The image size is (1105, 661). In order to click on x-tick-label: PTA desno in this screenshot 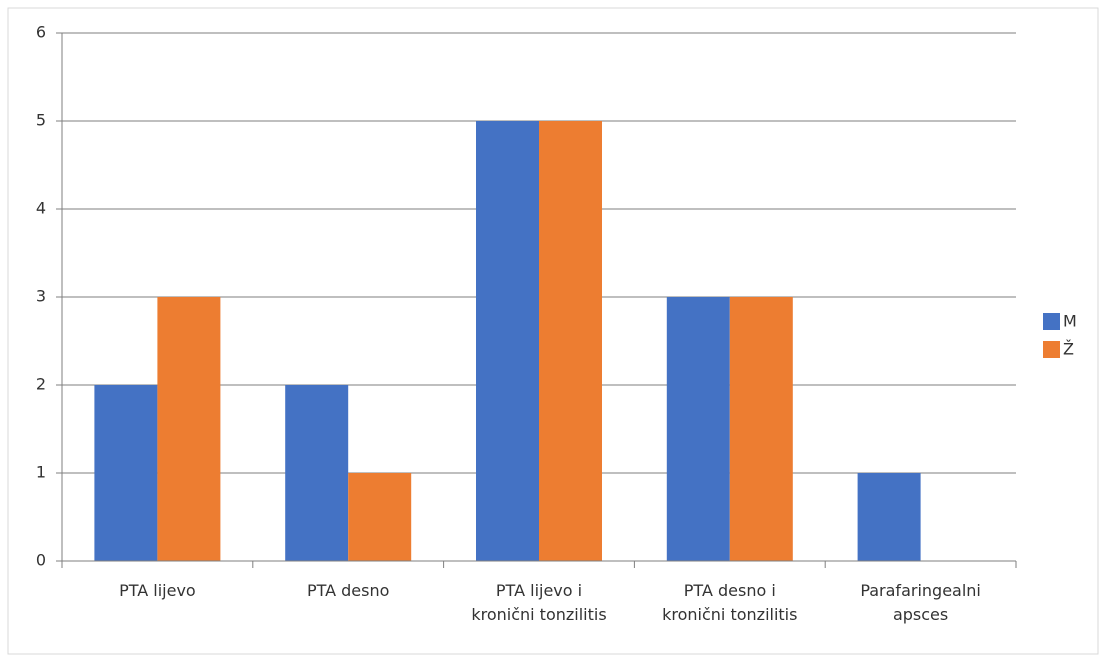, I will do `click(348, 590)`.